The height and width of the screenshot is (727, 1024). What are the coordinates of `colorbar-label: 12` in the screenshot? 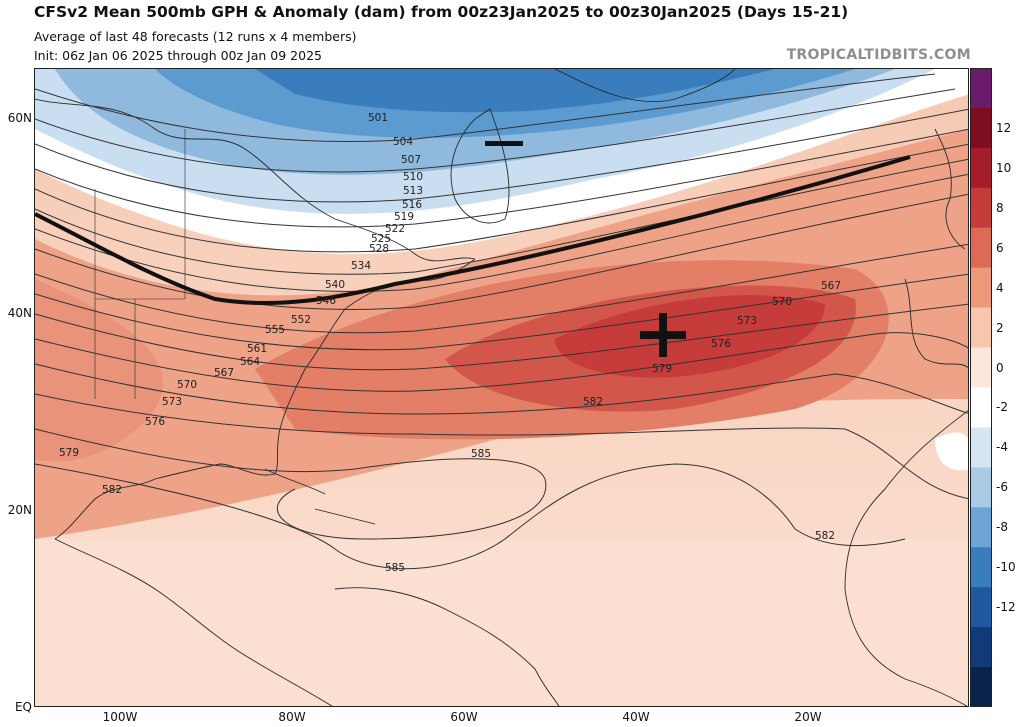 It's located at (1004, 127).